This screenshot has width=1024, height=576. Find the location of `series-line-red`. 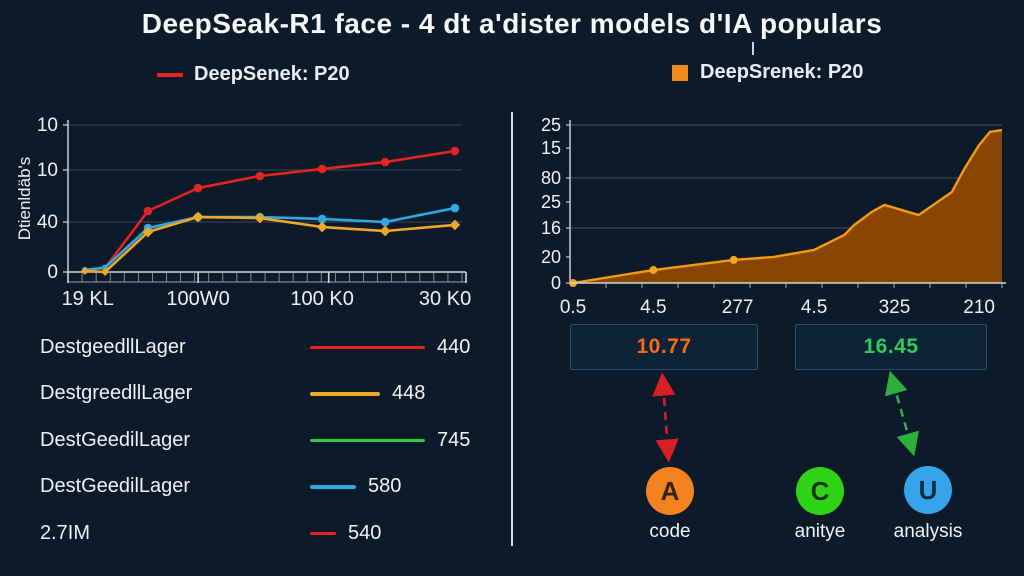

series-line-red is located at coordinates (270, 210).